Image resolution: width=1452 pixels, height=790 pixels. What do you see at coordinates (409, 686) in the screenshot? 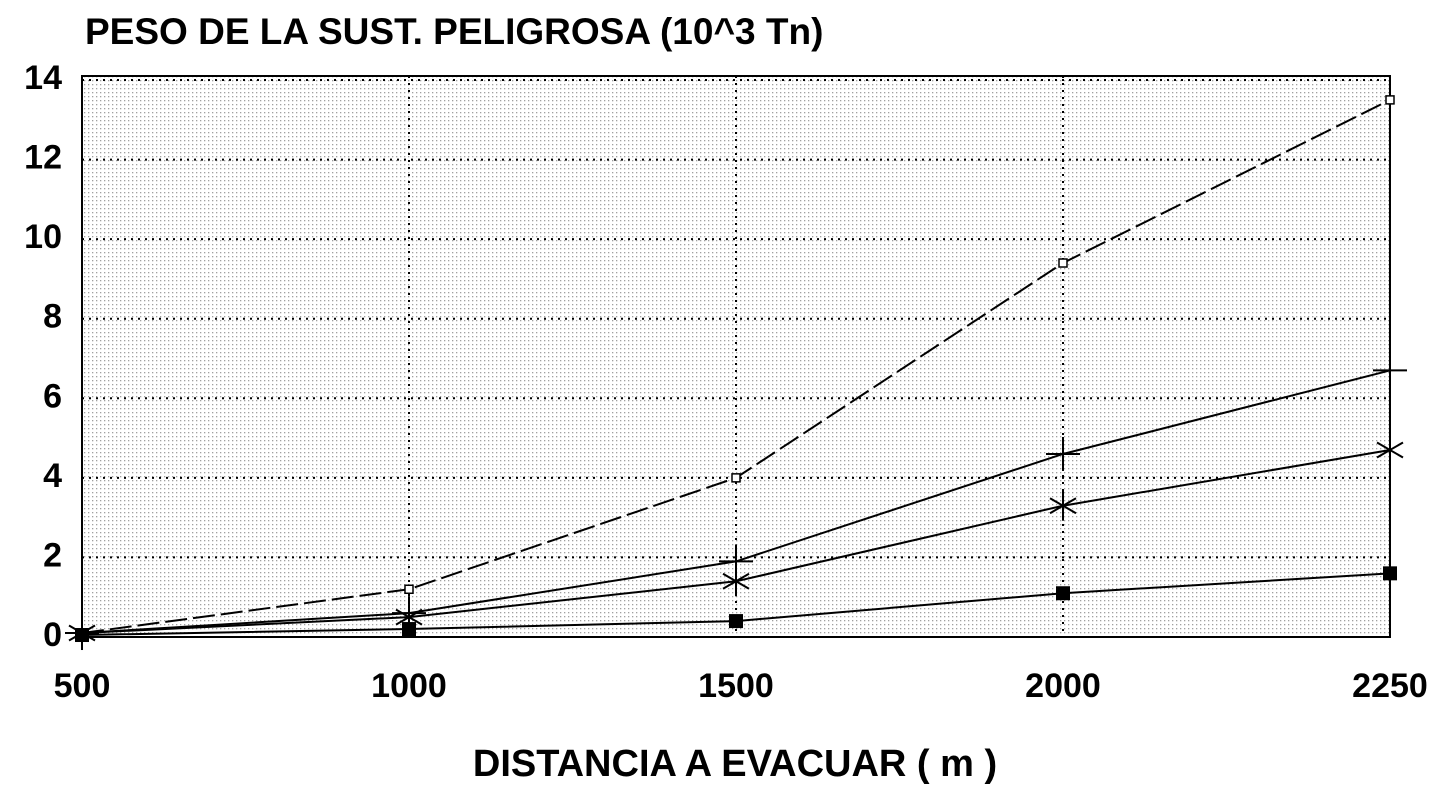
I see `x-tick-label: 1000` at bounding box center [409, 686].